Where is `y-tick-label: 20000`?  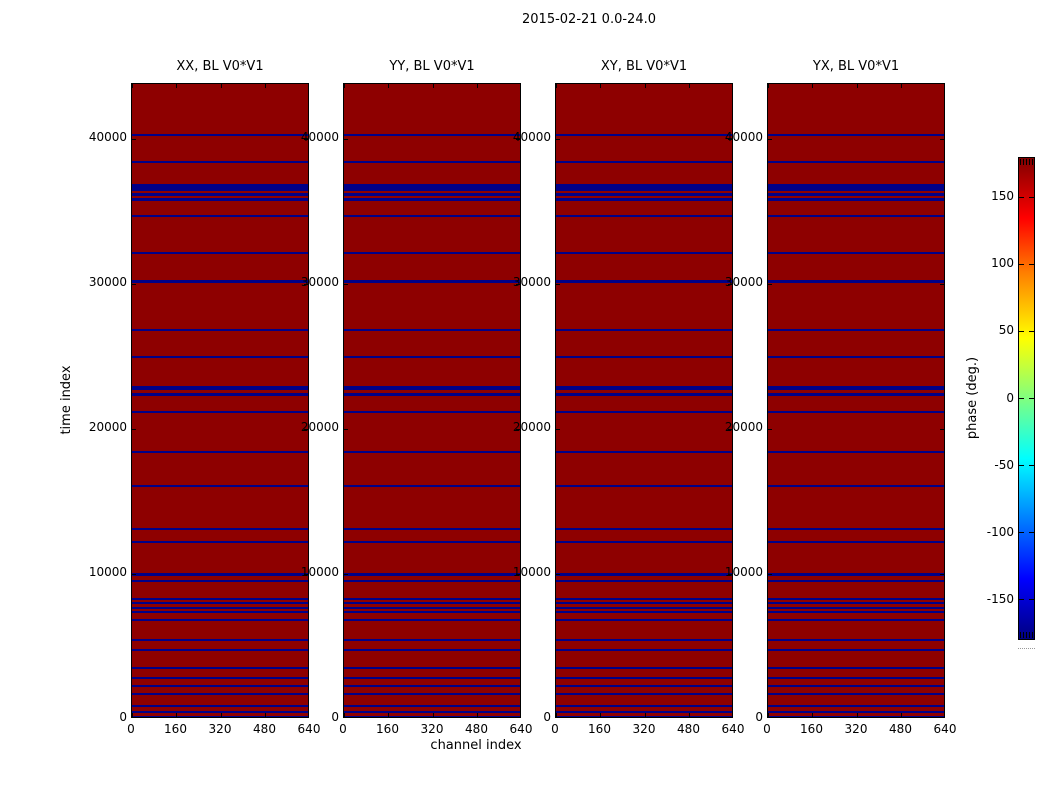 y-tick-label: 20000 is located at coordinates (743, 427).